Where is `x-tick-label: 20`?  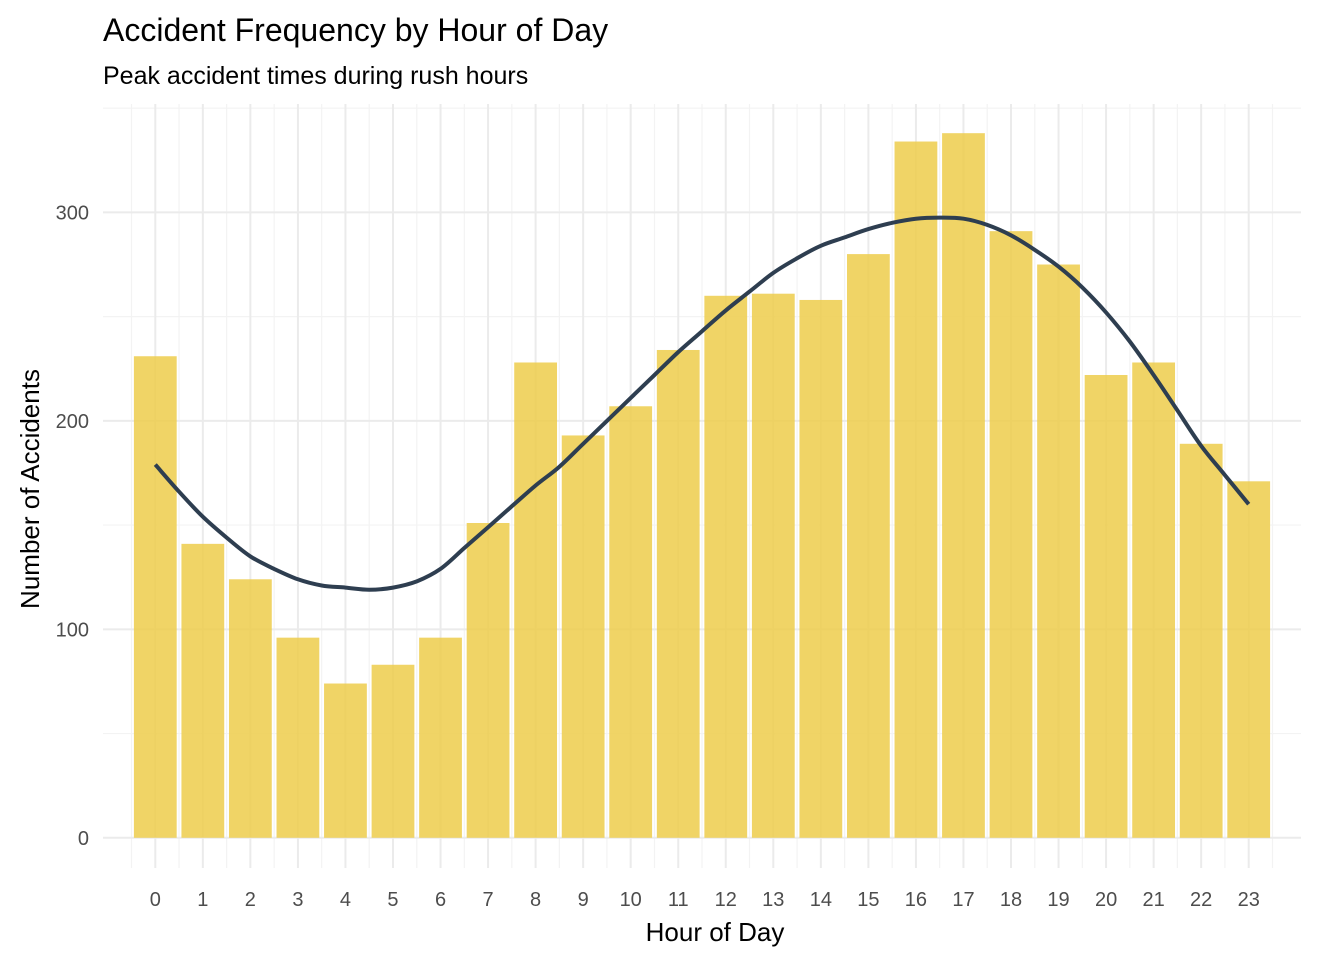 x-tick-label: 20 is located at coordinates (1106, 900).